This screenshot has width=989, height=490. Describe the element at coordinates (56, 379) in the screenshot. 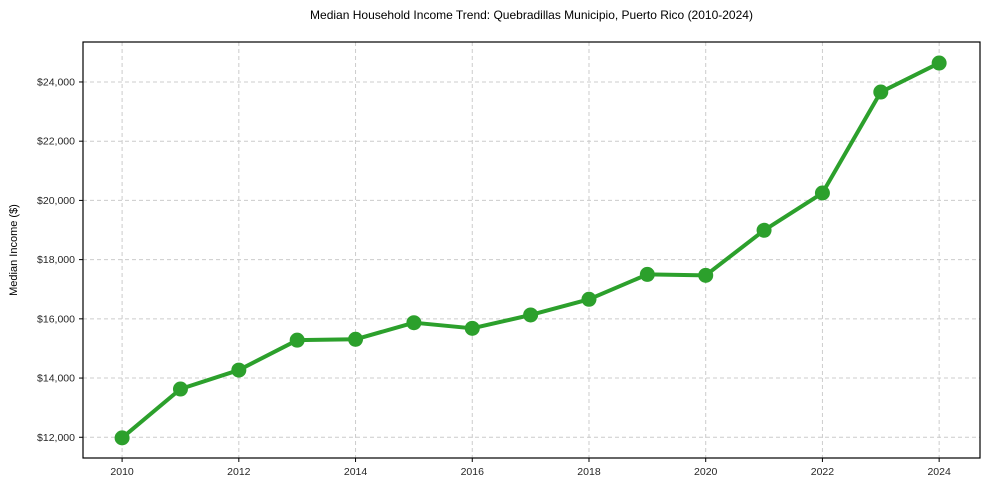

I see `y-tick-label-14000: $14,000` at that location.